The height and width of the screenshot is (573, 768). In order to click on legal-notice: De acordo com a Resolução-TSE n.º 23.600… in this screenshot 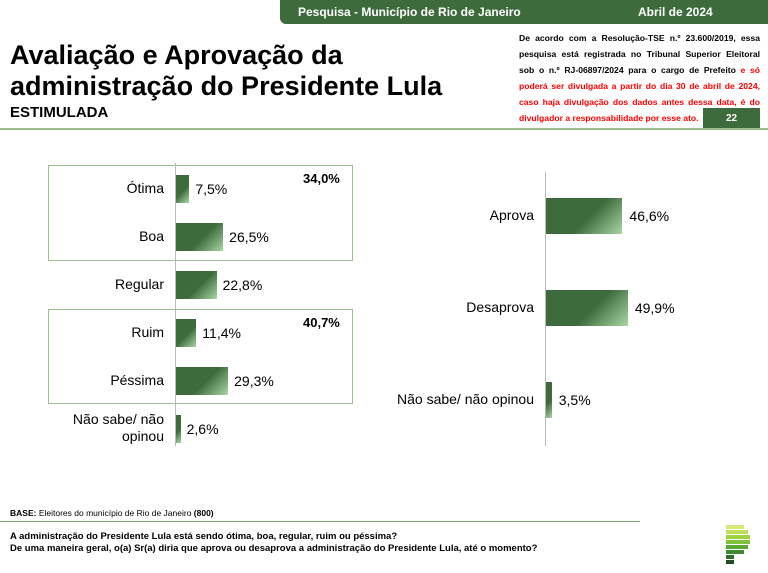, I will do `click(639, 78)`.